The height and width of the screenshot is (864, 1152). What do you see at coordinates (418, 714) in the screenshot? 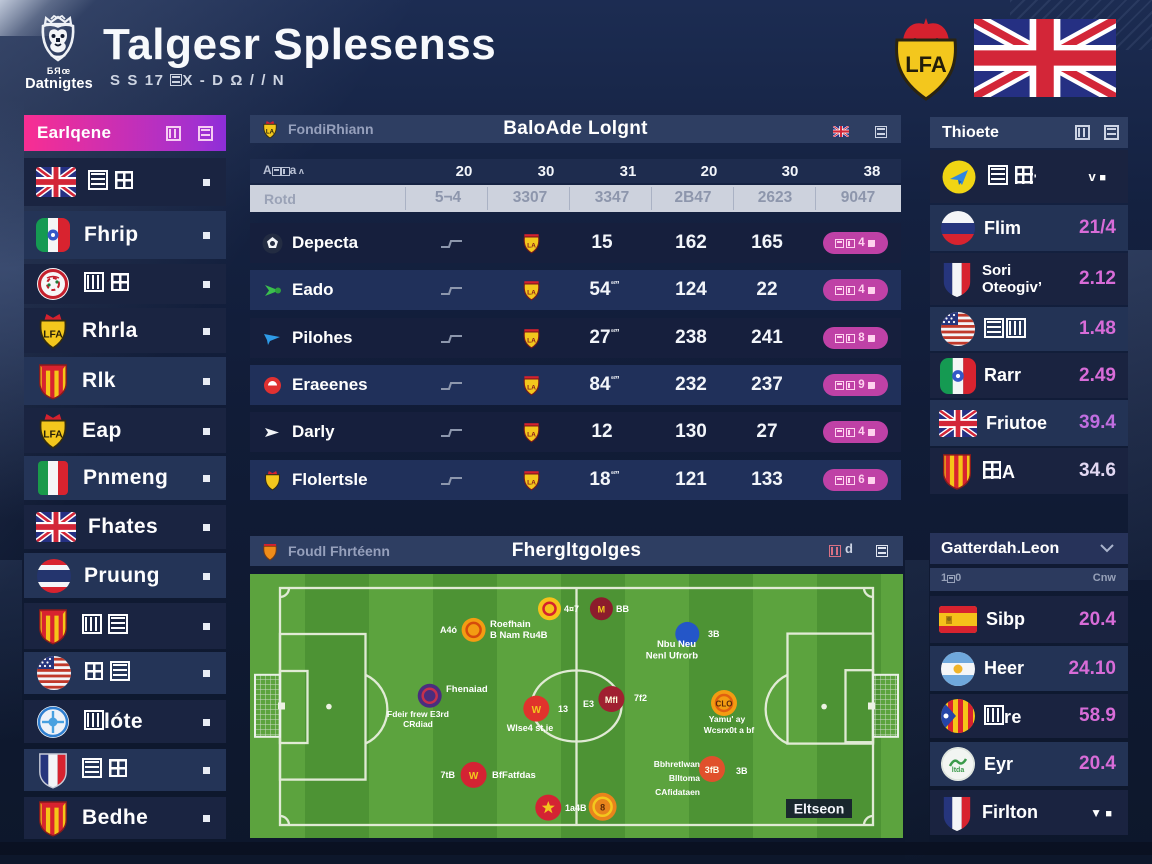
I see `svg-text: Fdeir frew E3rd` at bounding box center [418, 714].